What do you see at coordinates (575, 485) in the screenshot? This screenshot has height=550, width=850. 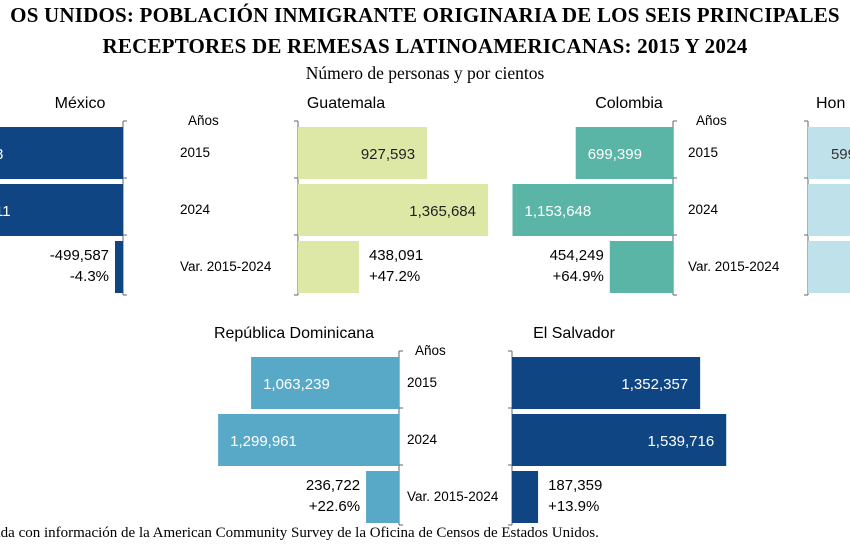 I see `el-salvador-var-value-label: 187,359` at bounding box center [575, 485].